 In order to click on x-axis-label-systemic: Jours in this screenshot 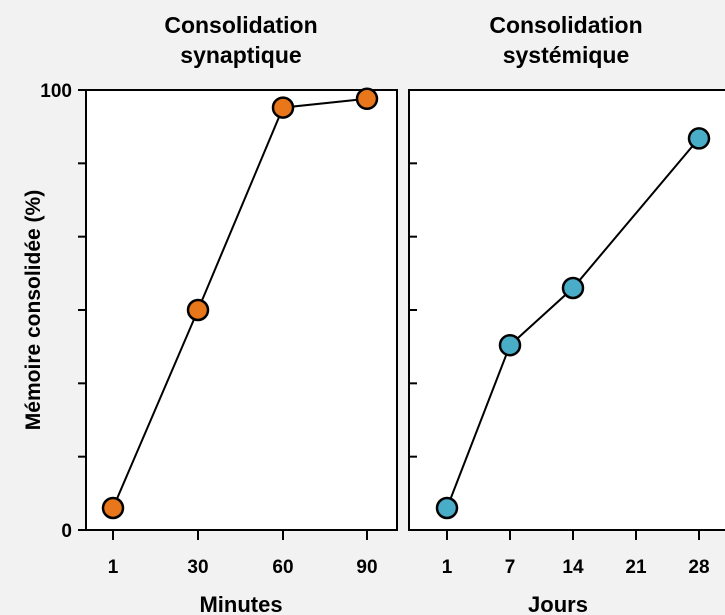, I will do `click(558, 603)`.